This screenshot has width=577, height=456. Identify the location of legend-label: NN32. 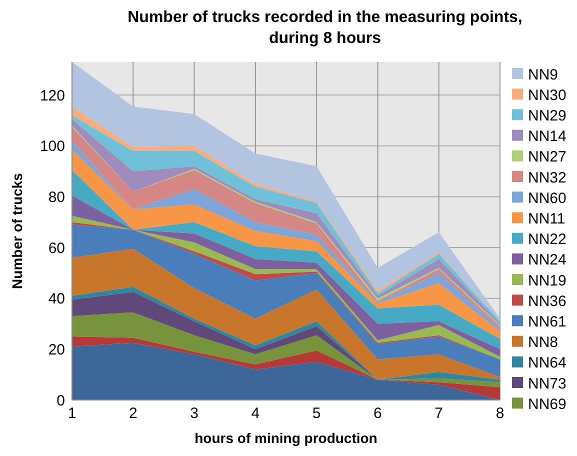
(547, 177).